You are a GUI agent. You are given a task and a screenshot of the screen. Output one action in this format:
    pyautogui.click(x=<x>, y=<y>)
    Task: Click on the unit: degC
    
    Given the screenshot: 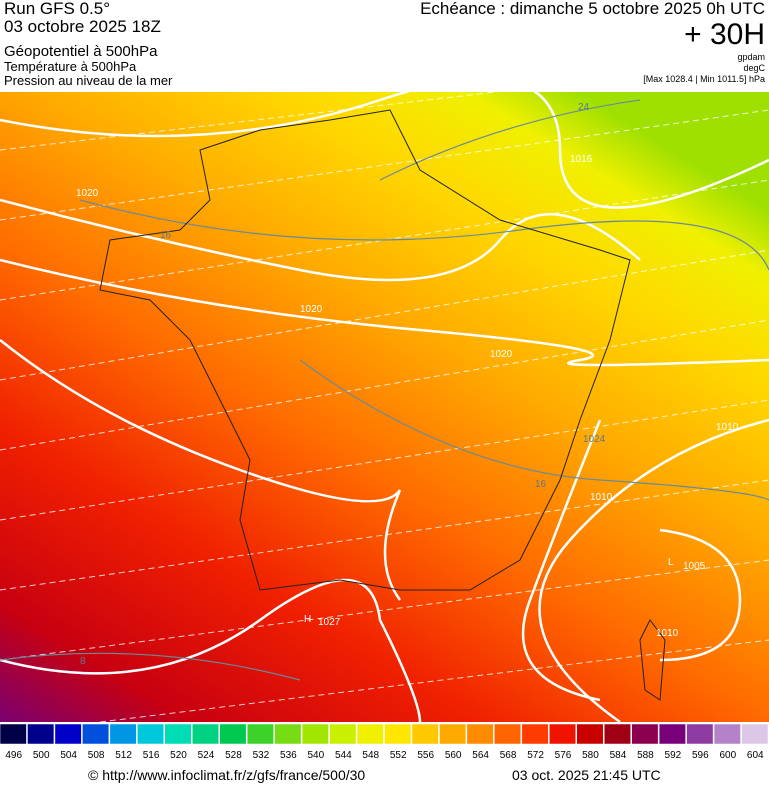 What is the action you would take?
    pyautogui.click(x=754, y=68)
    